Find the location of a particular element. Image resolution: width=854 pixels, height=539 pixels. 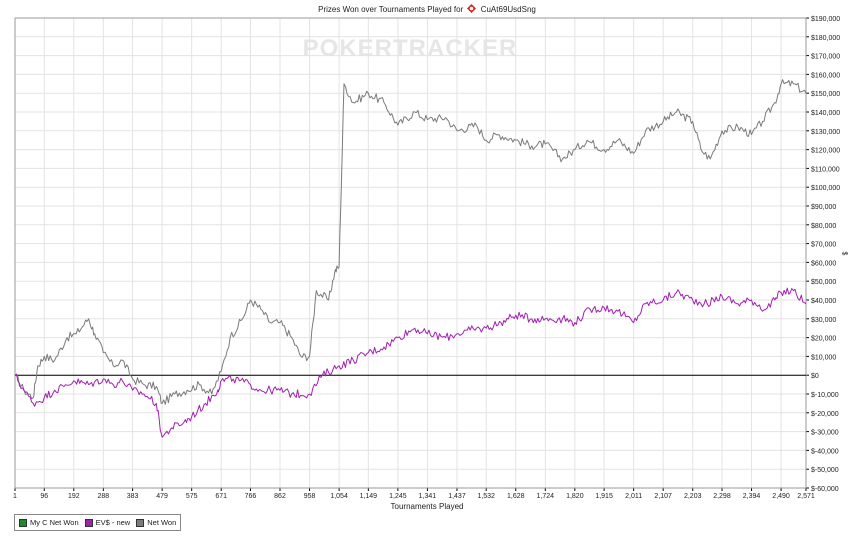

y-tick-label: $0 is located at coordinates (815, 376).